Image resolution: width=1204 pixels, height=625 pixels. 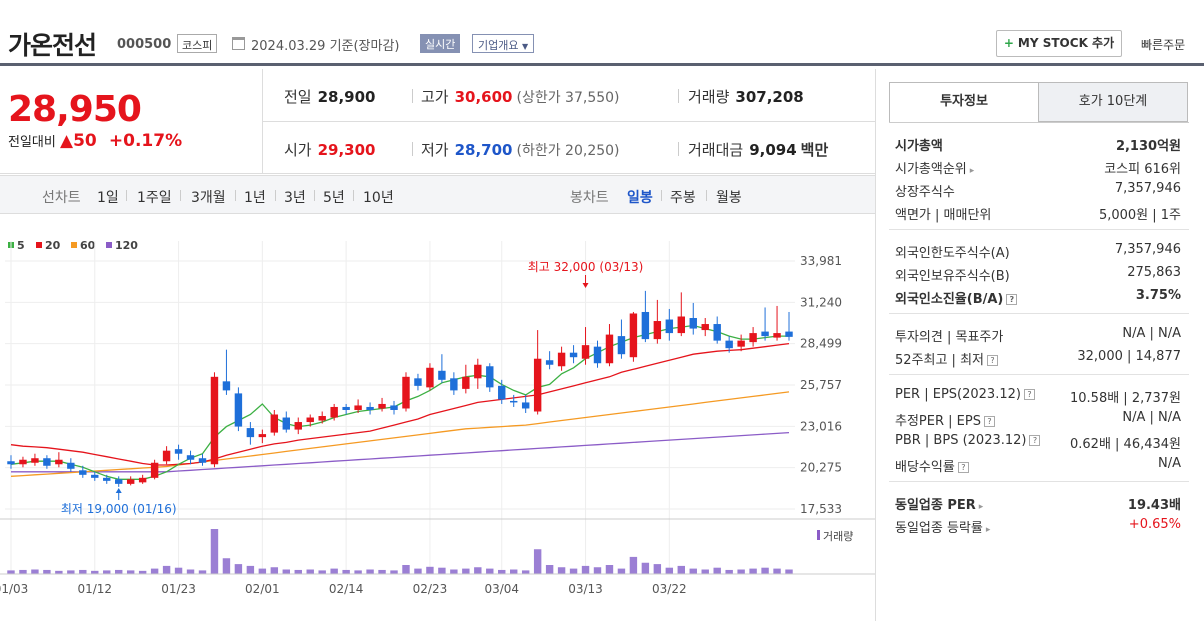 What do you see at coordinates (520, 149) in the screenshot?
I see `low-price: 저가 28,700 (하한가 20,250)` at bounding box center [520, 149].